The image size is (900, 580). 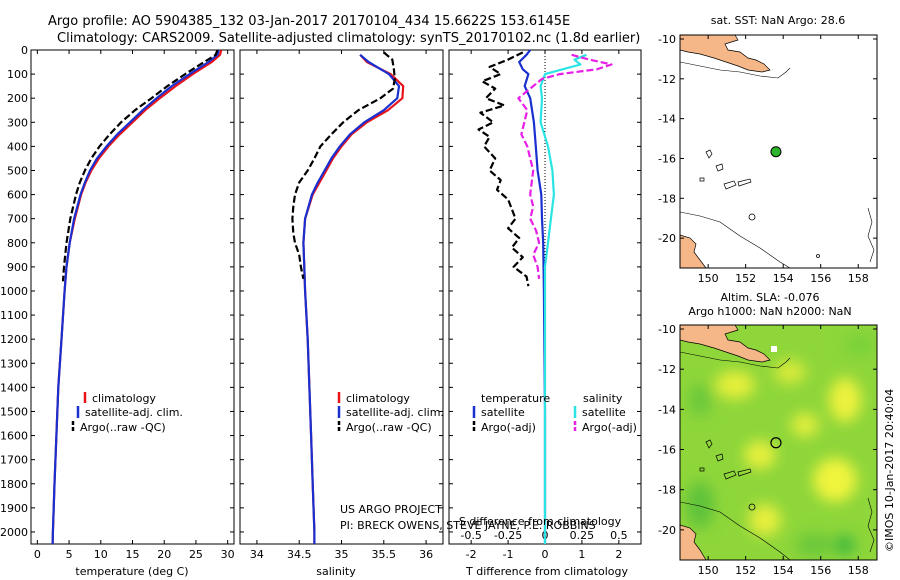 What do you see at coordinates (508, 535) in the screenshot?
I see `s-tick-label: -0.25` at bounding box center [508, 535].